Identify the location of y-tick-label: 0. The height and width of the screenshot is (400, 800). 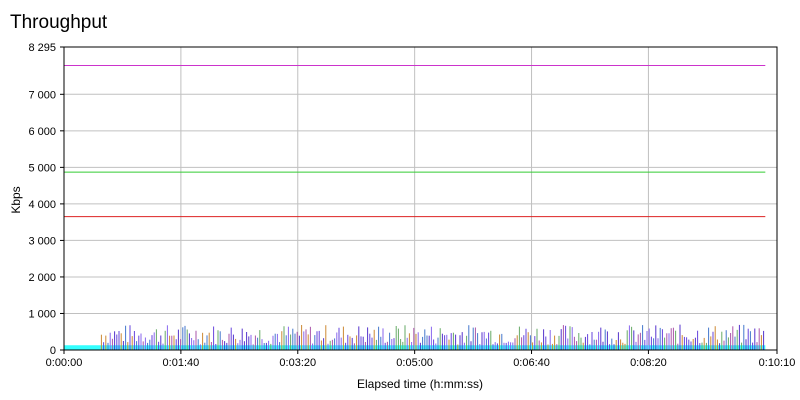
(53, 351).